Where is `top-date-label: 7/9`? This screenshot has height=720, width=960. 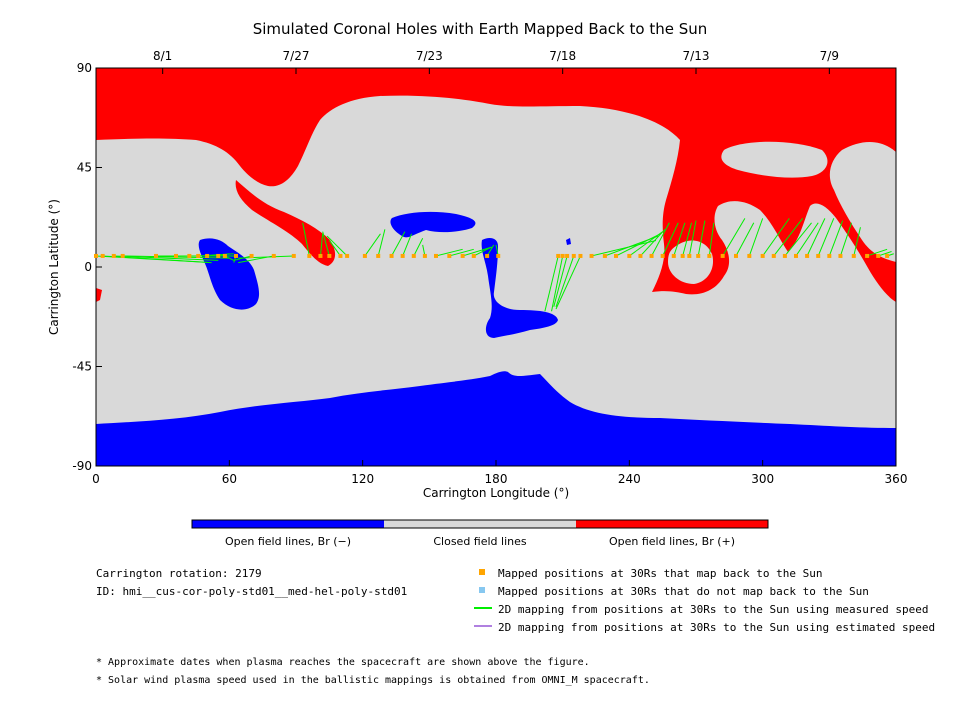
top-date-label: 7/9 is located at coordinates (829, 56).